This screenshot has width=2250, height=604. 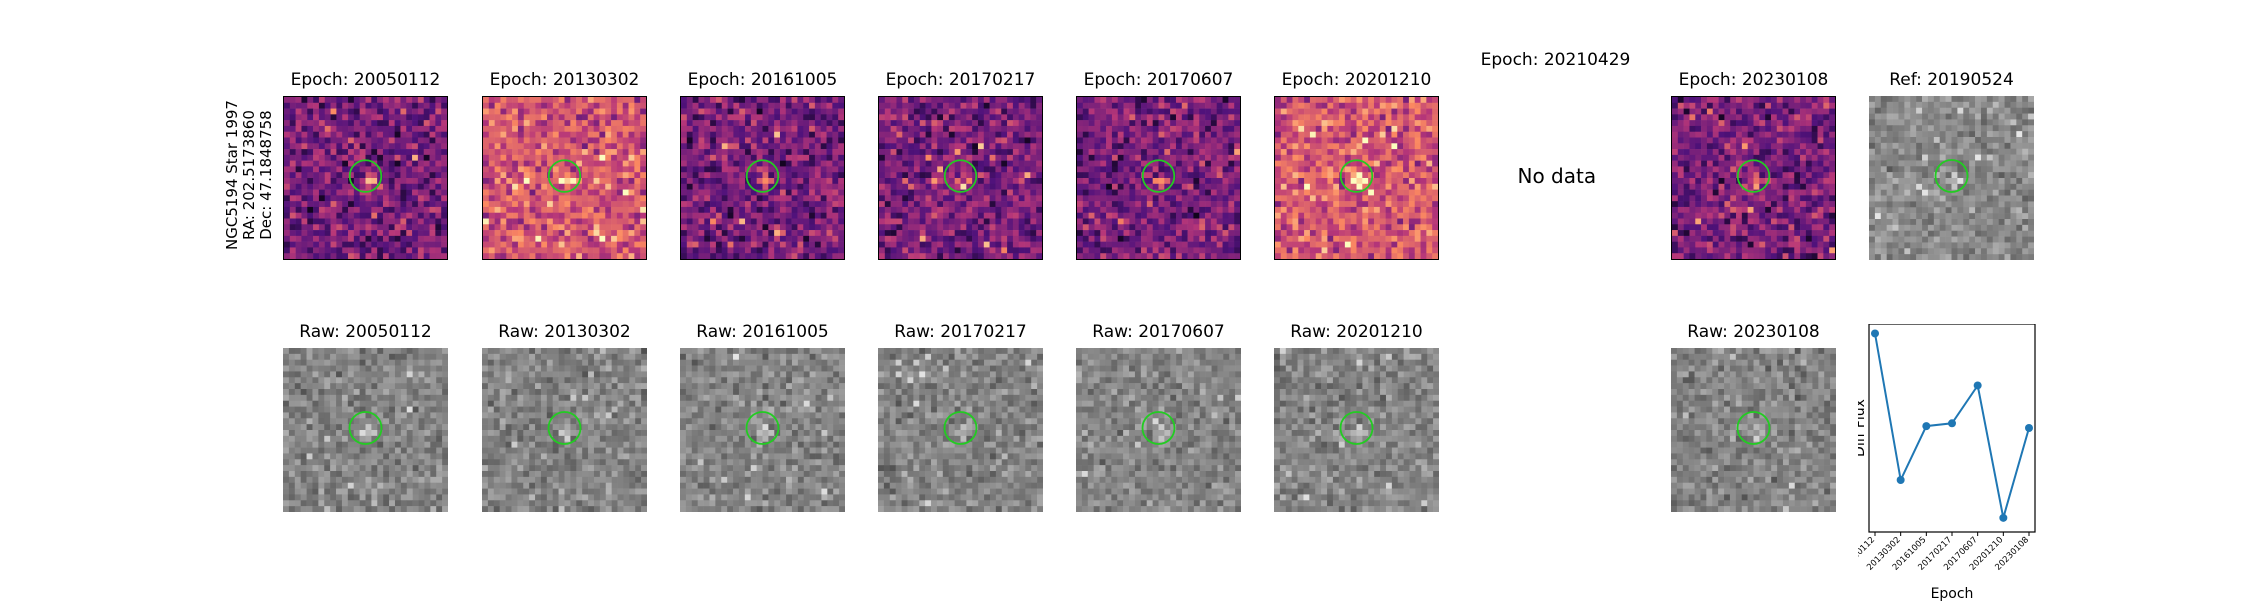 I want to click on panel-title: Epoch: 20050112, so click(x=366, y=80).